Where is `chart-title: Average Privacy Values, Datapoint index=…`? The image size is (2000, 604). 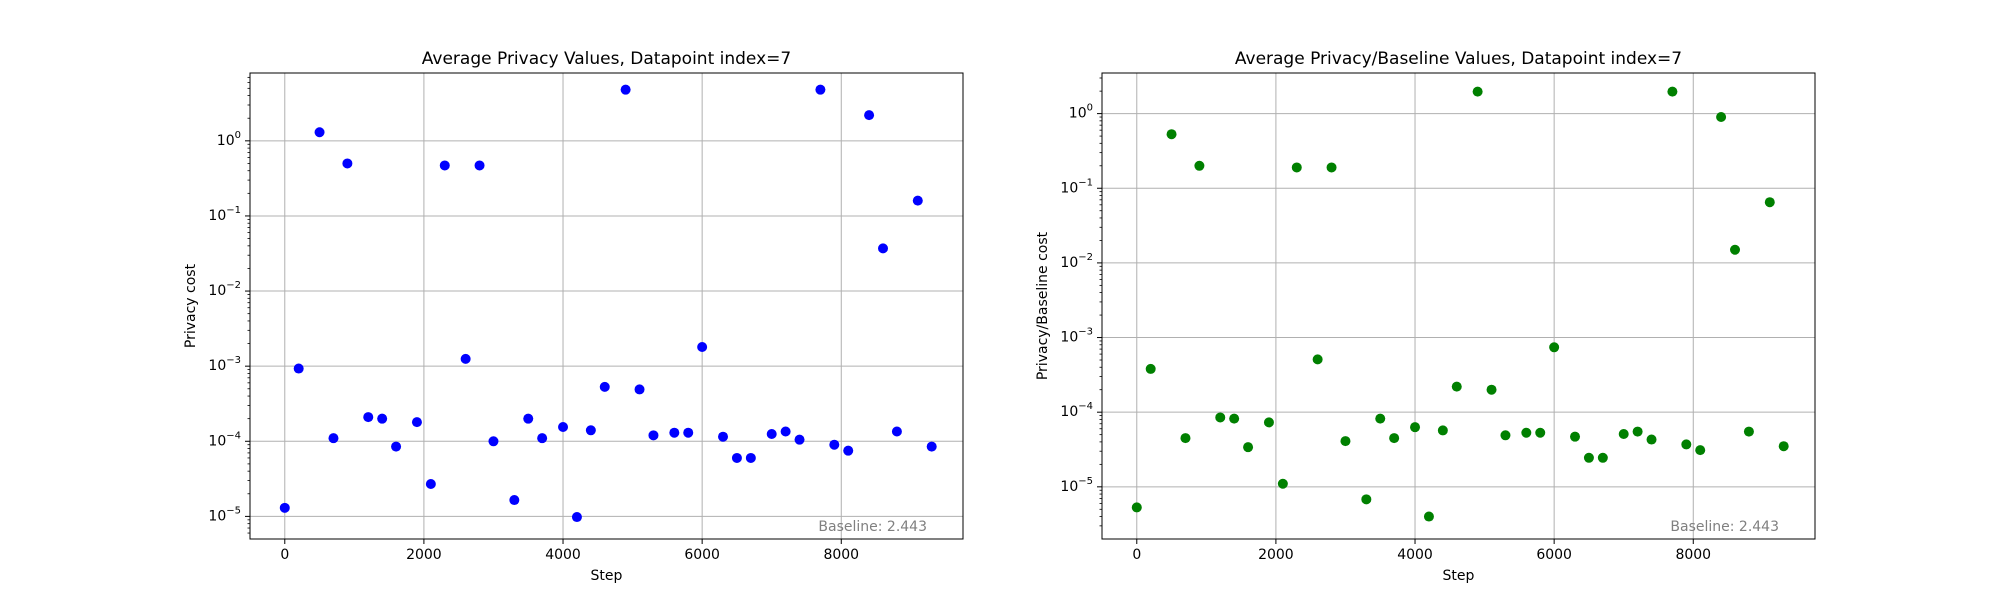 chart-title: Average Privacy Values, Datapoint index=… is located at coordinates (606, 59).